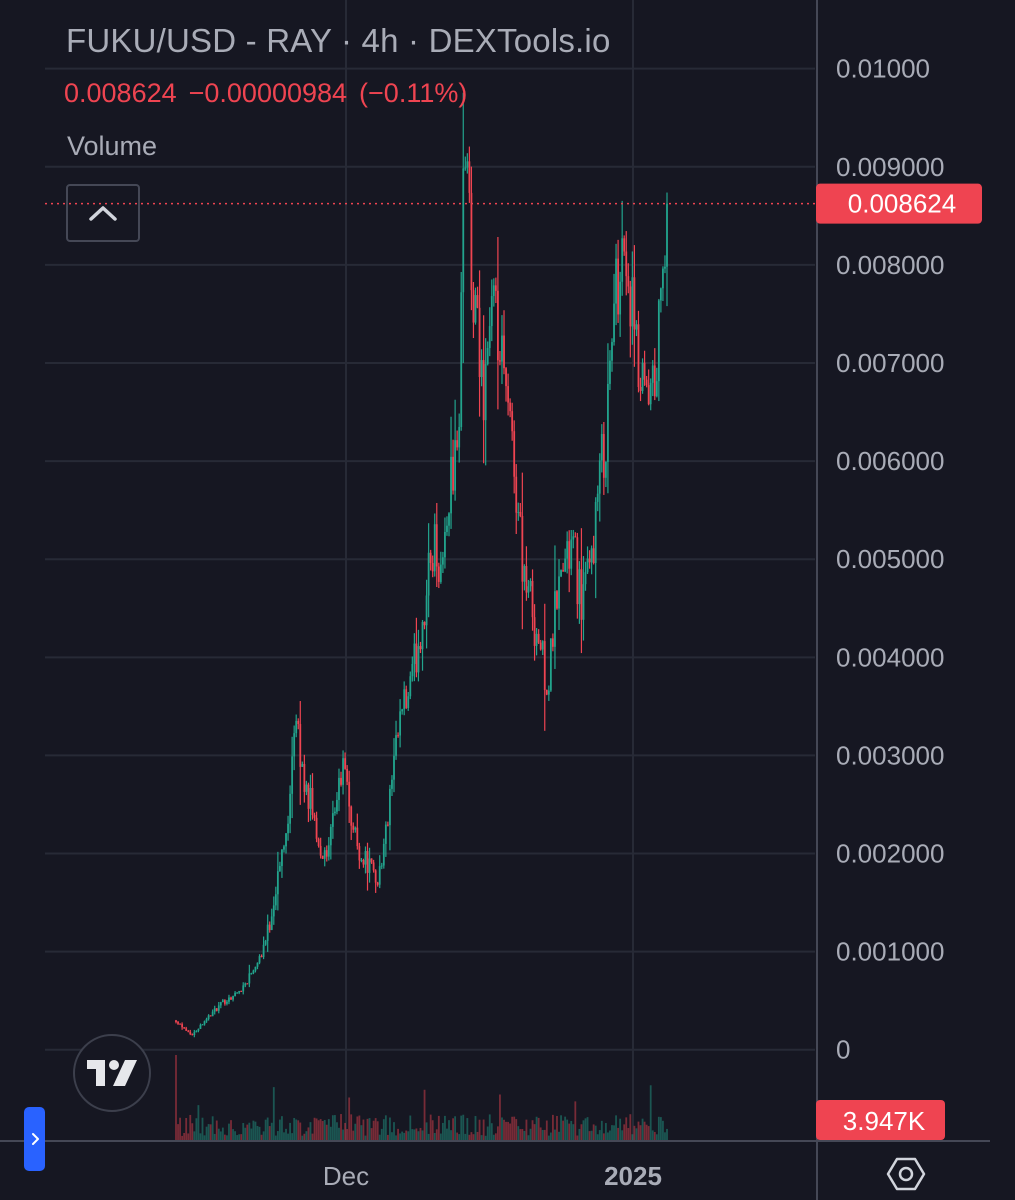 The image size is (1015, 1200). Describe the element at coordinates (906, 1174) in the screenshot. I see `chart-settings-button` at that location.